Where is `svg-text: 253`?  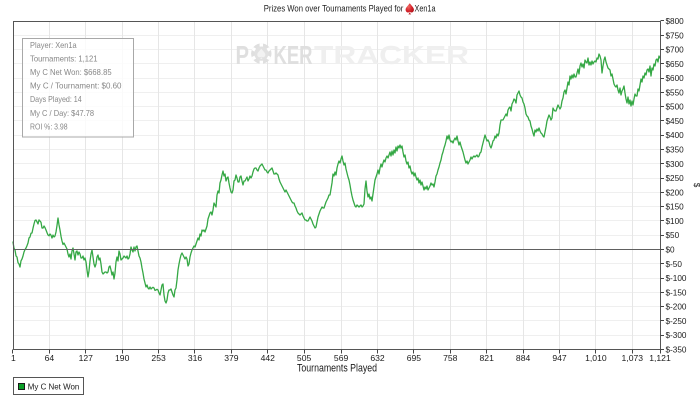 svg-text: 253 is located at coordinates (158, 358).